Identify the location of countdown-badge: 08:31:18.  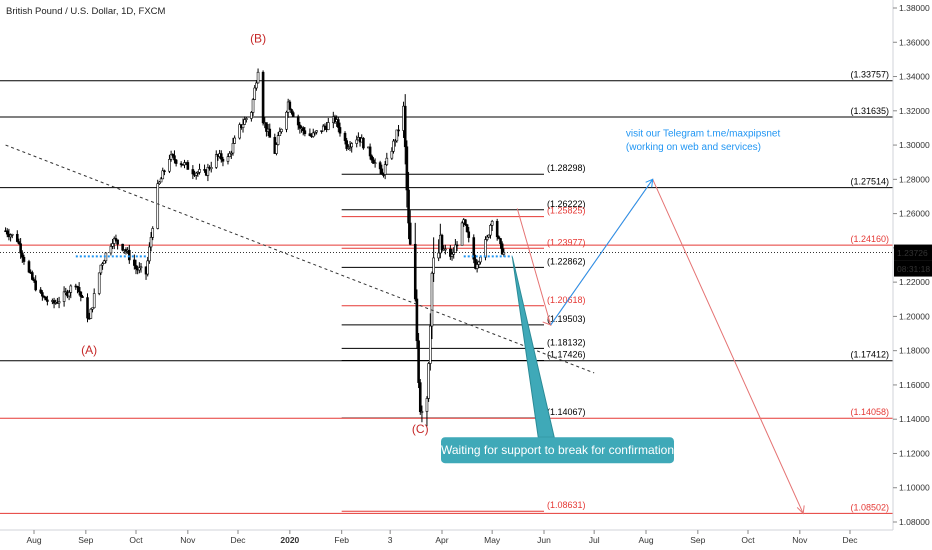
(913, 269).